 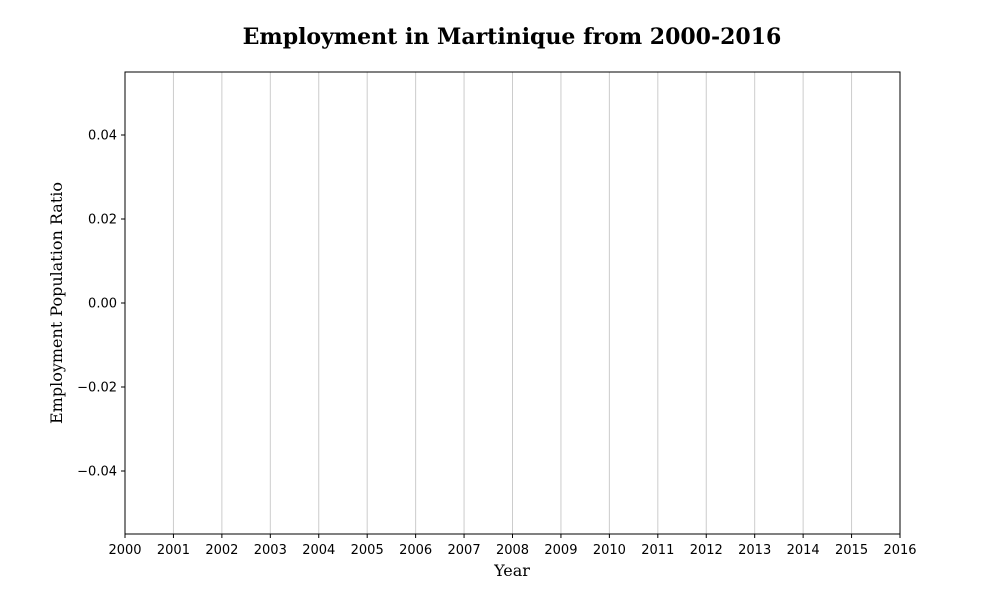 I want to click on x-tick-label: 2007, so click(x=464, y=550).